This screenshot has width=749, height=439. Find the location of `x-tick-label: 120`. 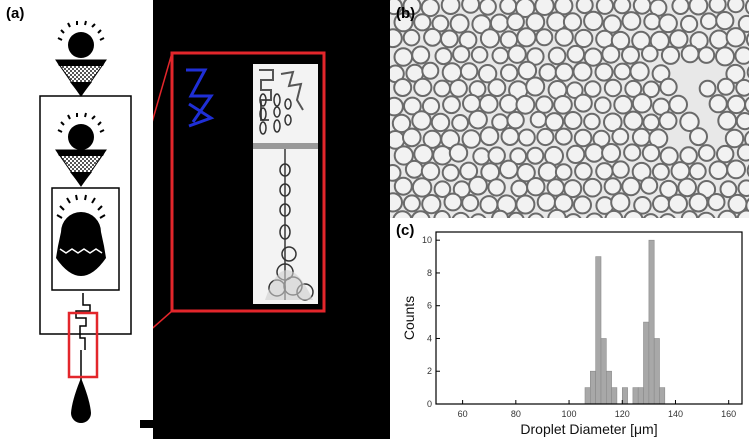

x-tick-label: 120 is located at coordinates (622, 414).